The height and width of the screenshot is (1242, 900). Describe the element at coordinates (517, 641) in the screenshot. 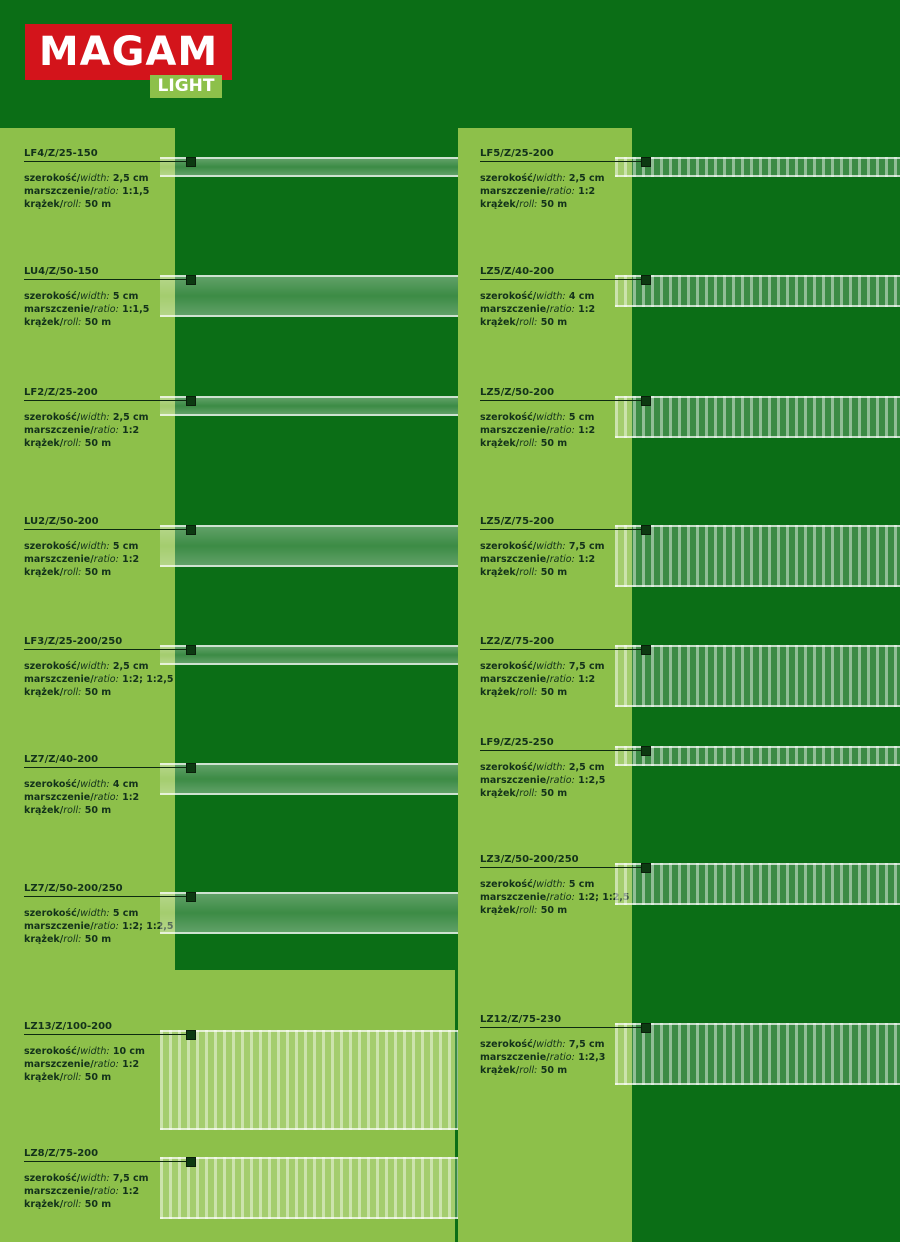

I see `product-code: LZ2/Z/75-200` at that location.